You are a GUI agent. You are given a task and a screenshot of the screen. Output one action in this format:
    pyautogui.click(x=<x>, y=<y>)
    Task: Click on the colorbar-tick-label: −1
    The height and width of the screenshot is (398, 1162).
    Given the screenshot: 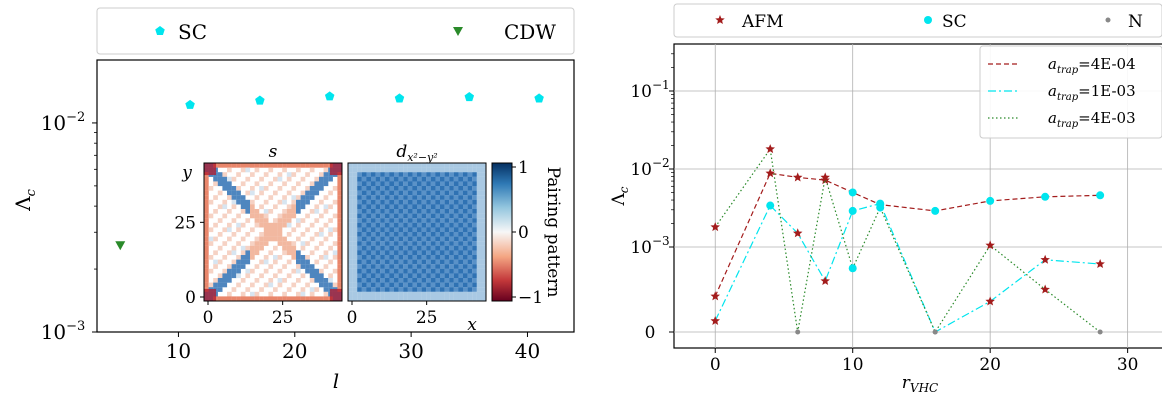 What is the action you would take?
    pyautogui.click(x=530, y=298)
    